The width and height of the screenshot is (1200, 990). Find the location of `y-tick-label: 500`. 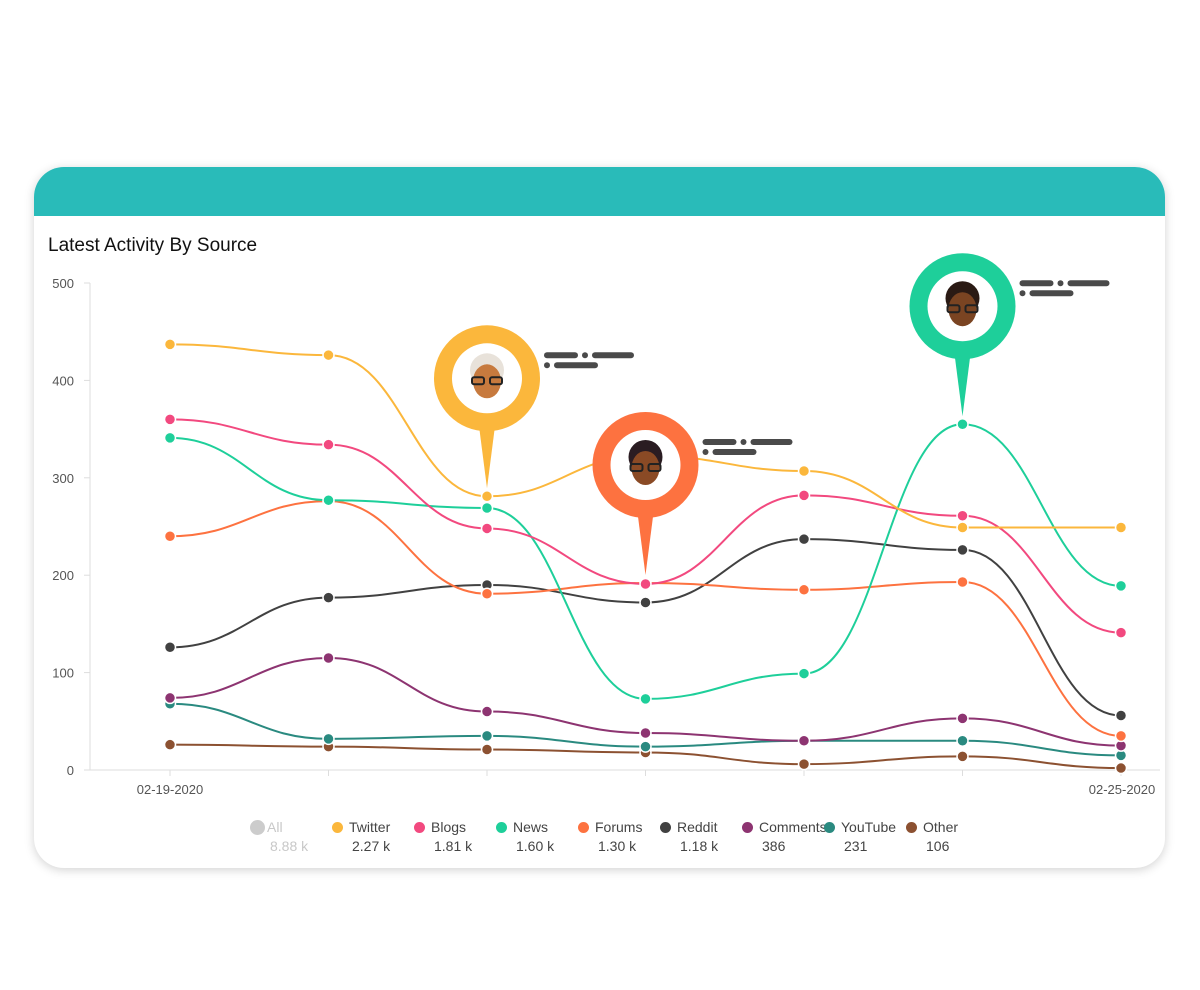

y-tick-label: 500 is located at coordinates (63, 283).